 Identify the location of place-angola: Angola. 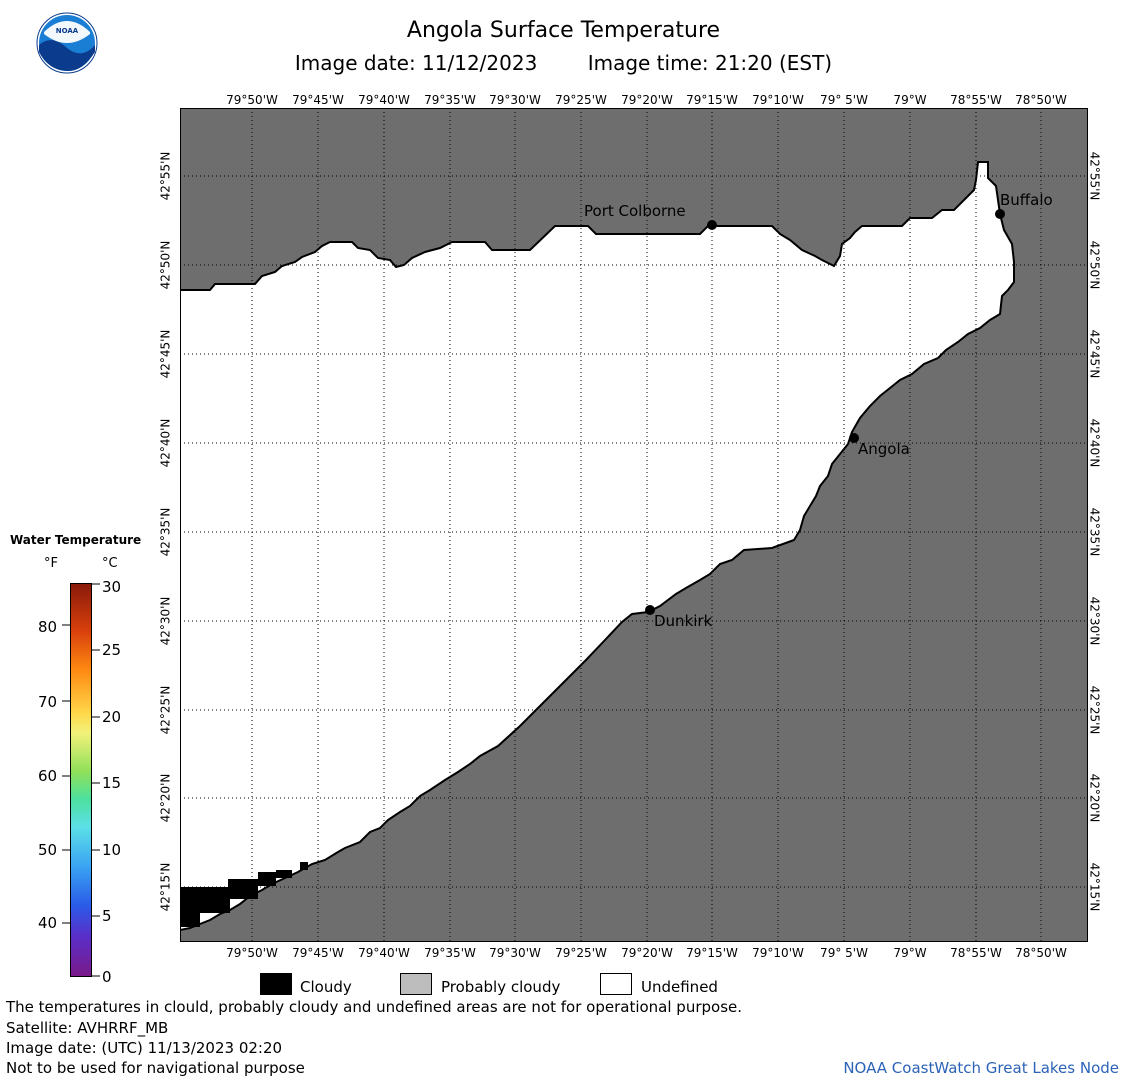
(879, 445).